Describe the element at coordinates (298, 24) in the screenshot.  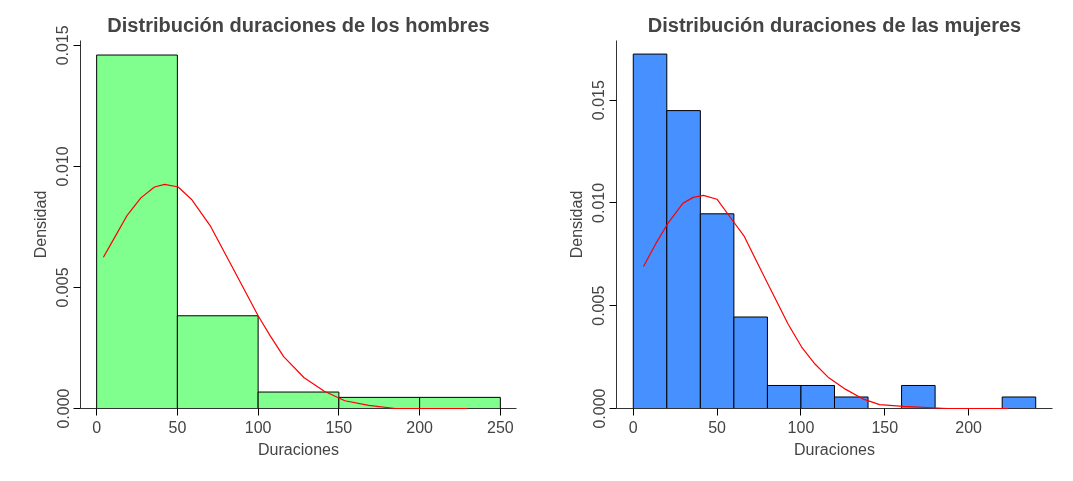
I see `chart-title: Distribución duraciones de los hombres` at that location.